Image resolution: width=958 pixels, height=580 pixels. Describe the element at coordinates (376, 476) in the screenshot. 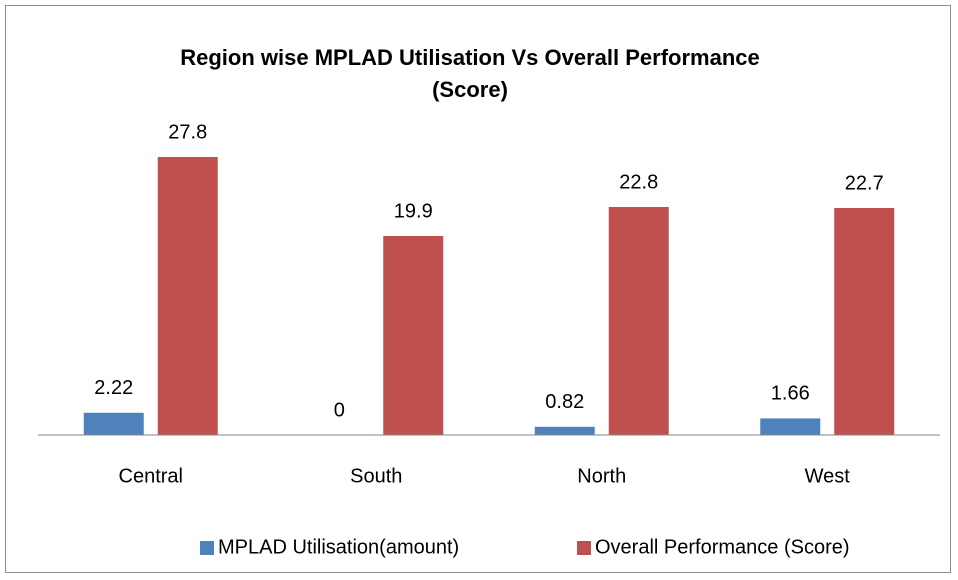

I see `x-tick-label: South` at that location.